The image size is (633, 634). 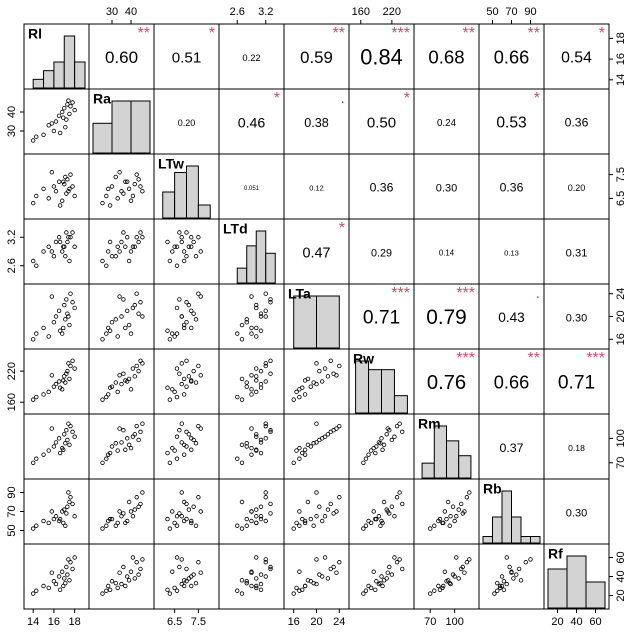 What do you see at coordinates (576, 513) in the screenshot?
I see `correlation-label: 0.30` at bounding box center [576, 513].